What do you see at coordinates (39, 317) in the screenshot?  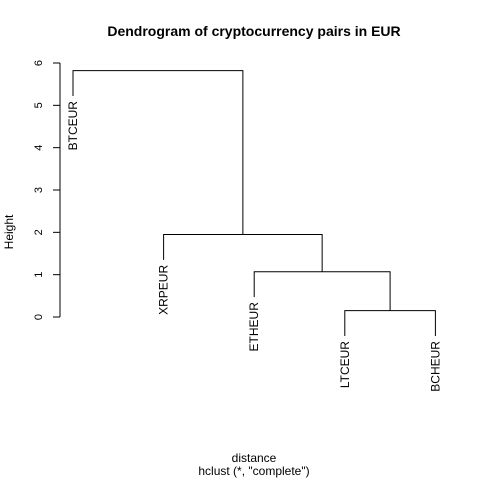 I see `y-tick-label: 0` at bounding box center [39, 317].